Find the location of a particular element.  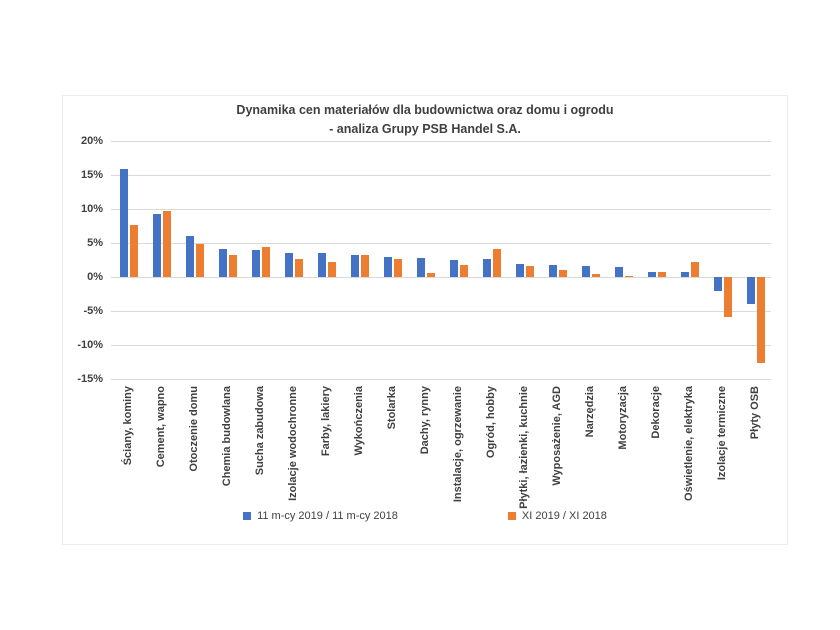

y-axis-tick-label: -10% is located at coordinates (90, 345).